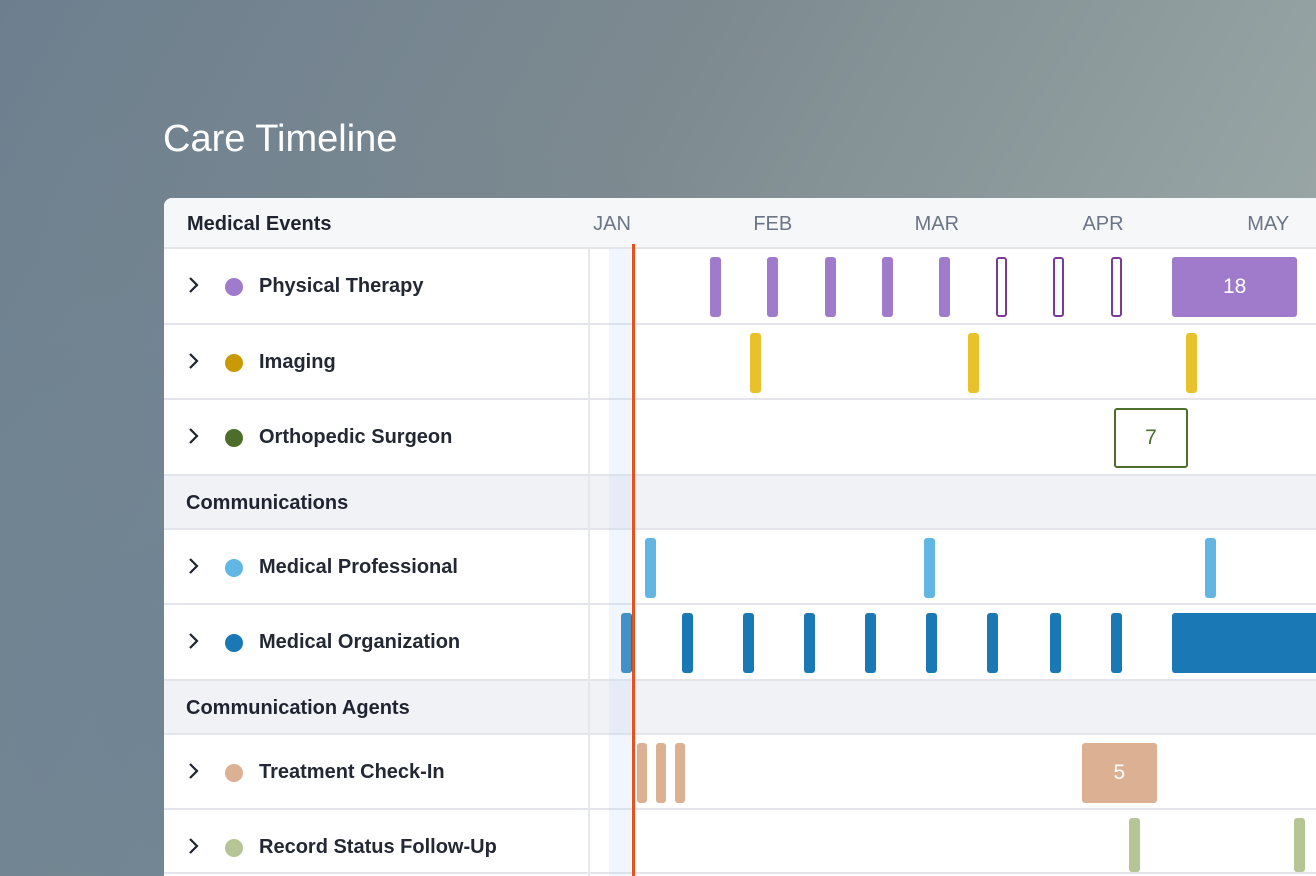 The height and width of the screenshot is (876, 1316). I want to click on today-marker, so click(634, 560).